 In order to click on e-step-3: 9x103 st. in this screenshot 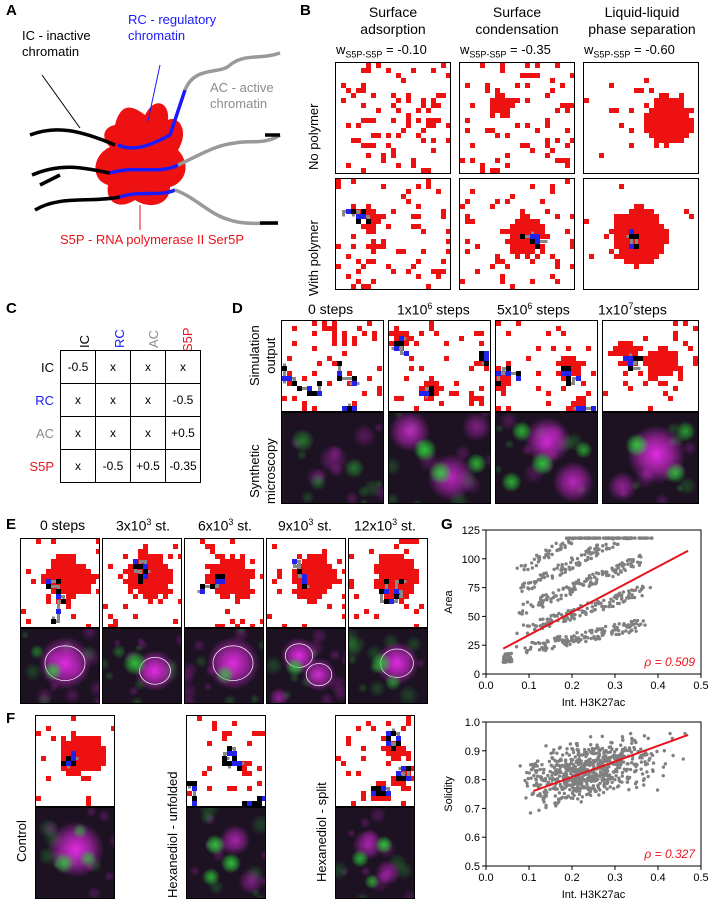, I will do `click(305, 525)`.